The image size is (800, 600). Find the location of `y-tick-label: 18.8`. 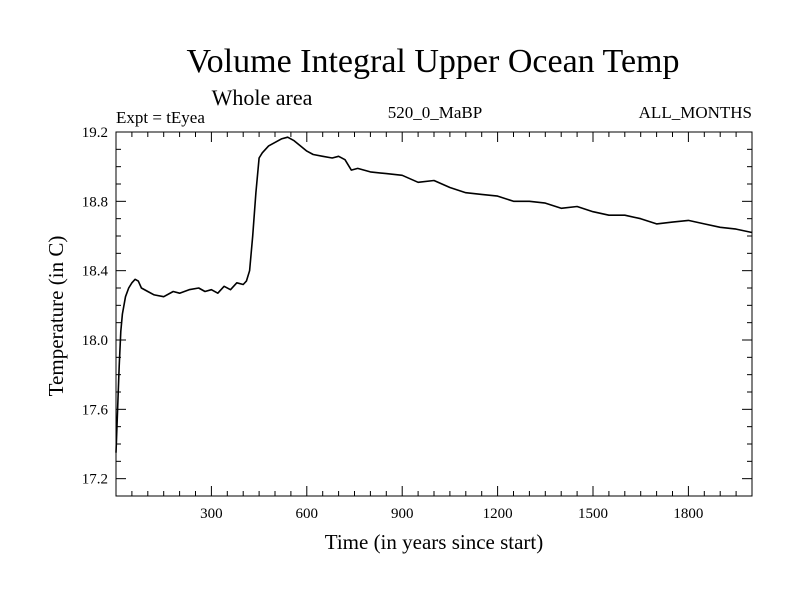

y-tick-label: 18.8 is located at coordinates (95, 202).